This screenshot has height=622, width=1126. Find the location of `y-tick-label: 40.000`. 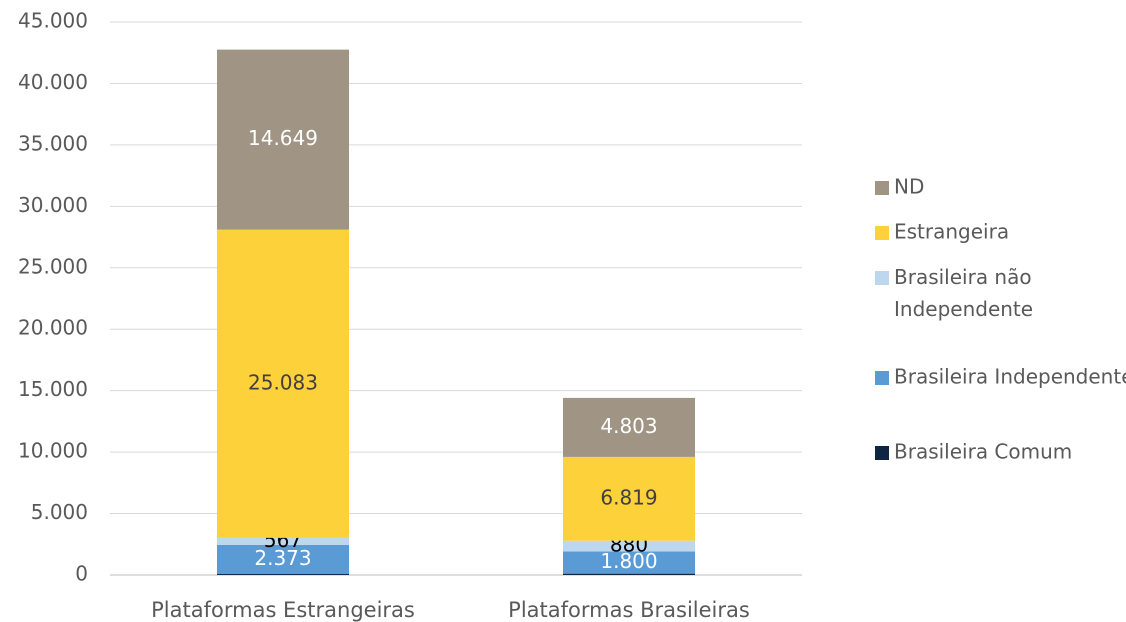

y-tick-label: 40.000 is located at coordinates (53, 82).